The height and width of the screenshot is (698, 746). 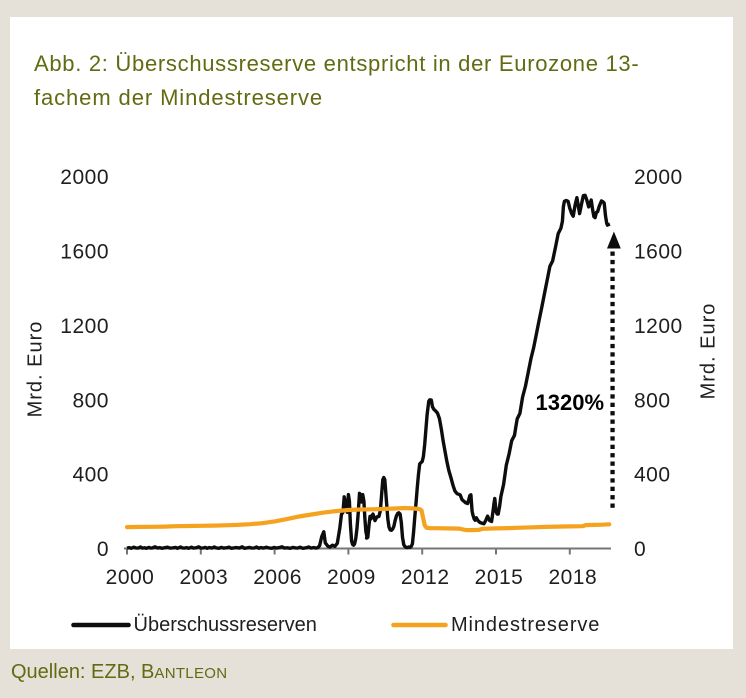 I want to click on svg-text: 1320%, so click(x=570, y=402).